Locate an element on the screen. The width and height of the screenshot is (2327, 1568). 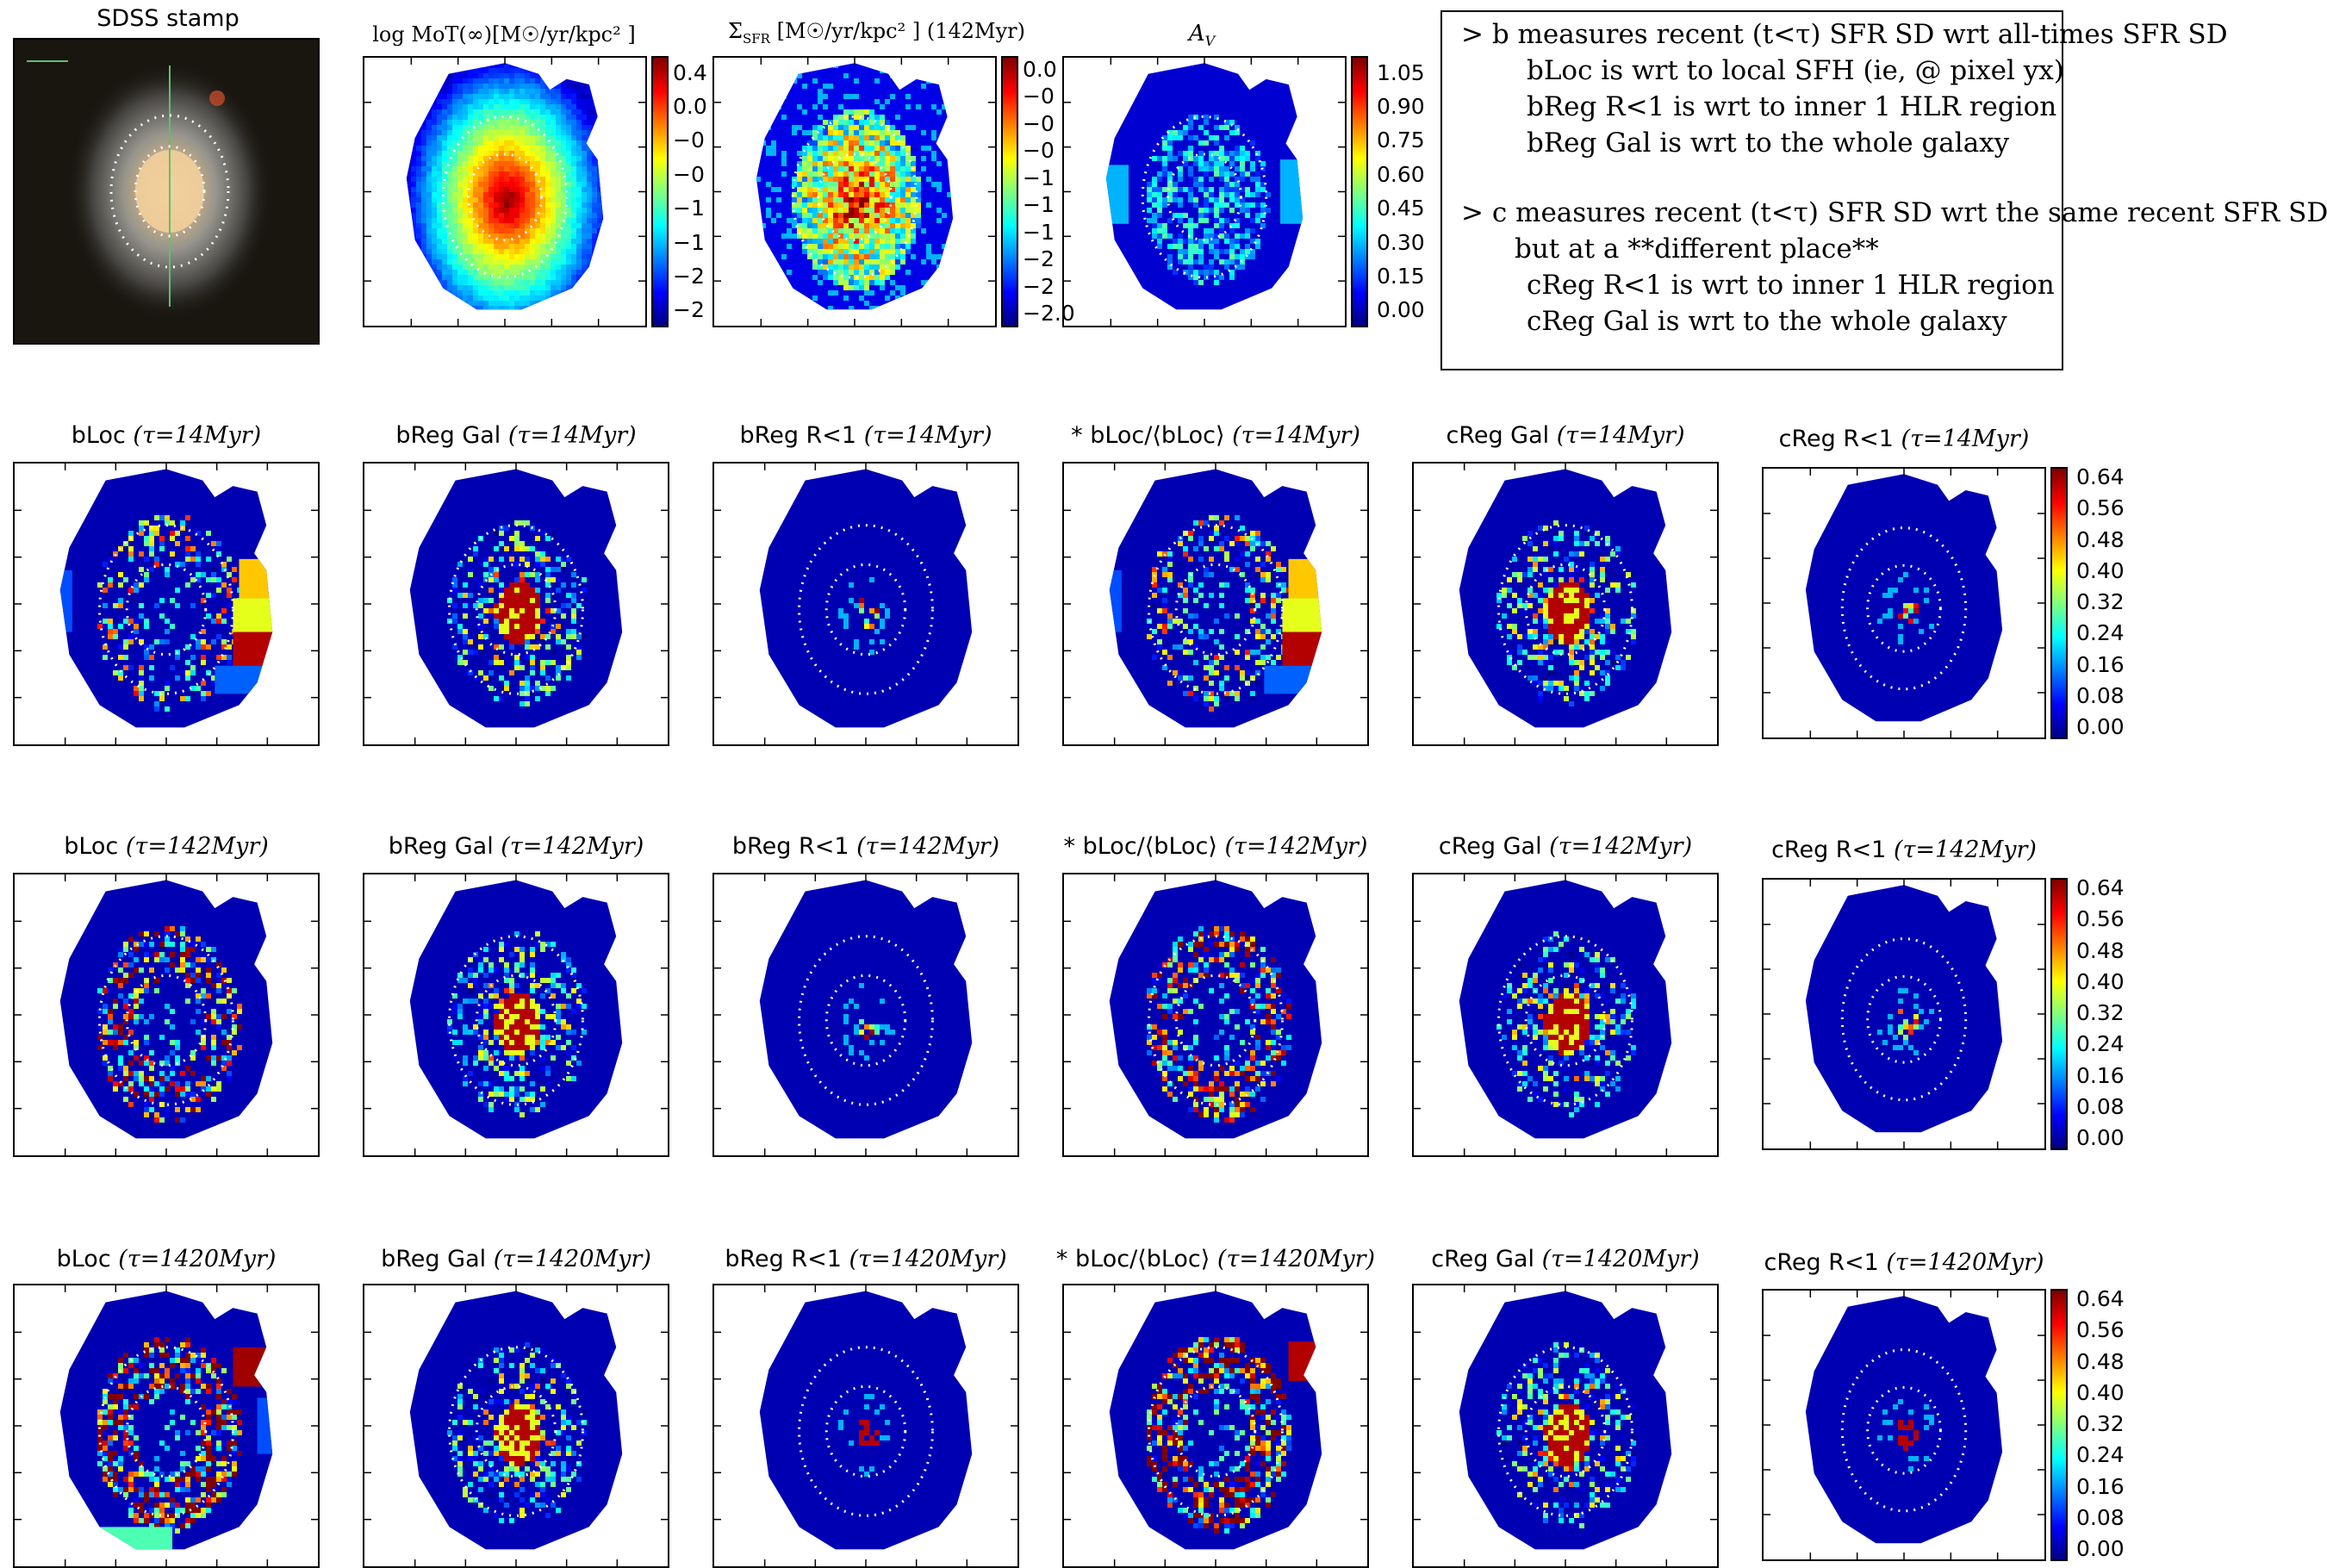
ratio-tick-label: 0.48 is located at coordinates (2100, 540).